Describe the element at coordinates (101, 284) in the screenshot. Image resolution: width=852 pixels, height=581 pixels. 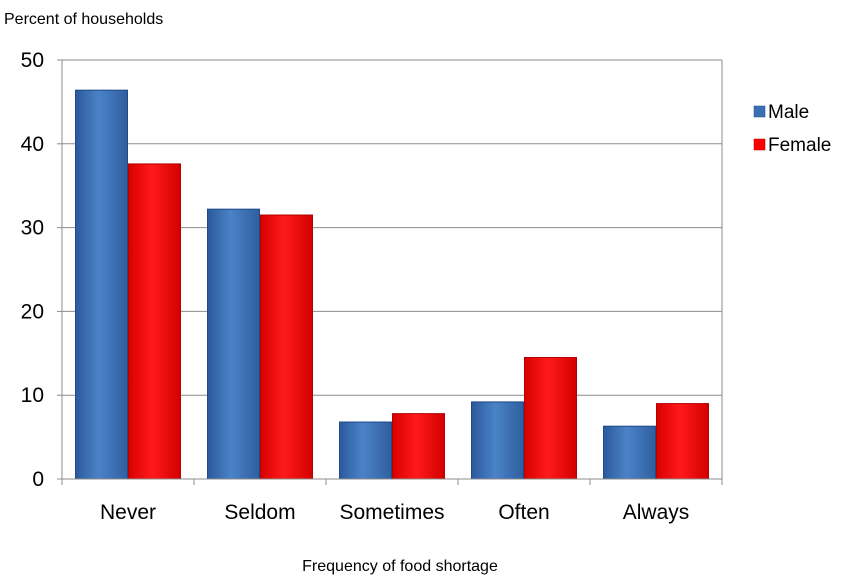
I see `bar-male-never` at that location.